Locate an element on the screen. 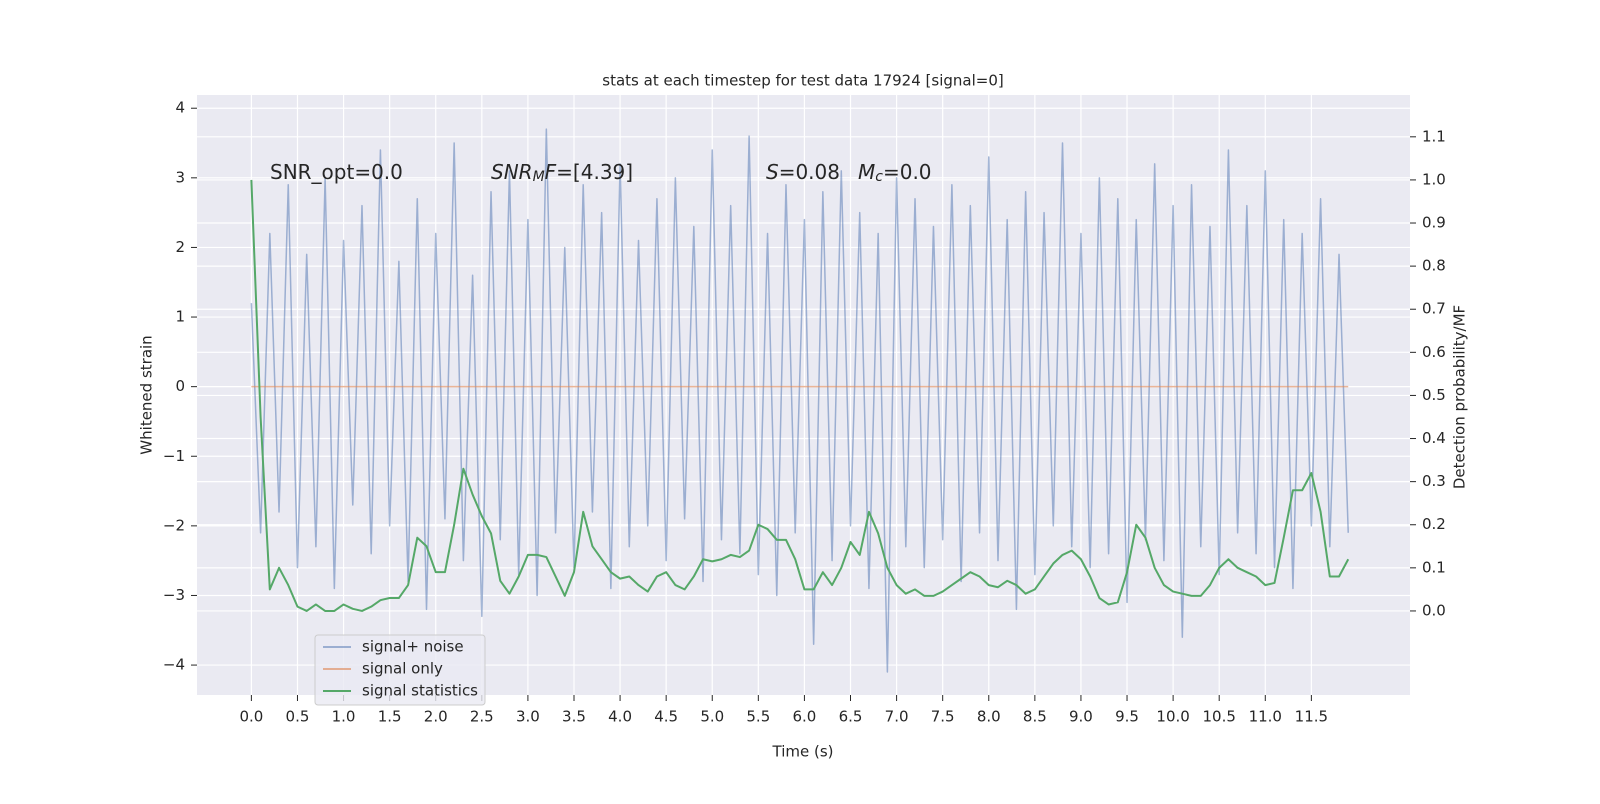 Image resolution: width=1600 pixels, height=804 pixels. legend-label: signal only is located at coordinates (402, 669).